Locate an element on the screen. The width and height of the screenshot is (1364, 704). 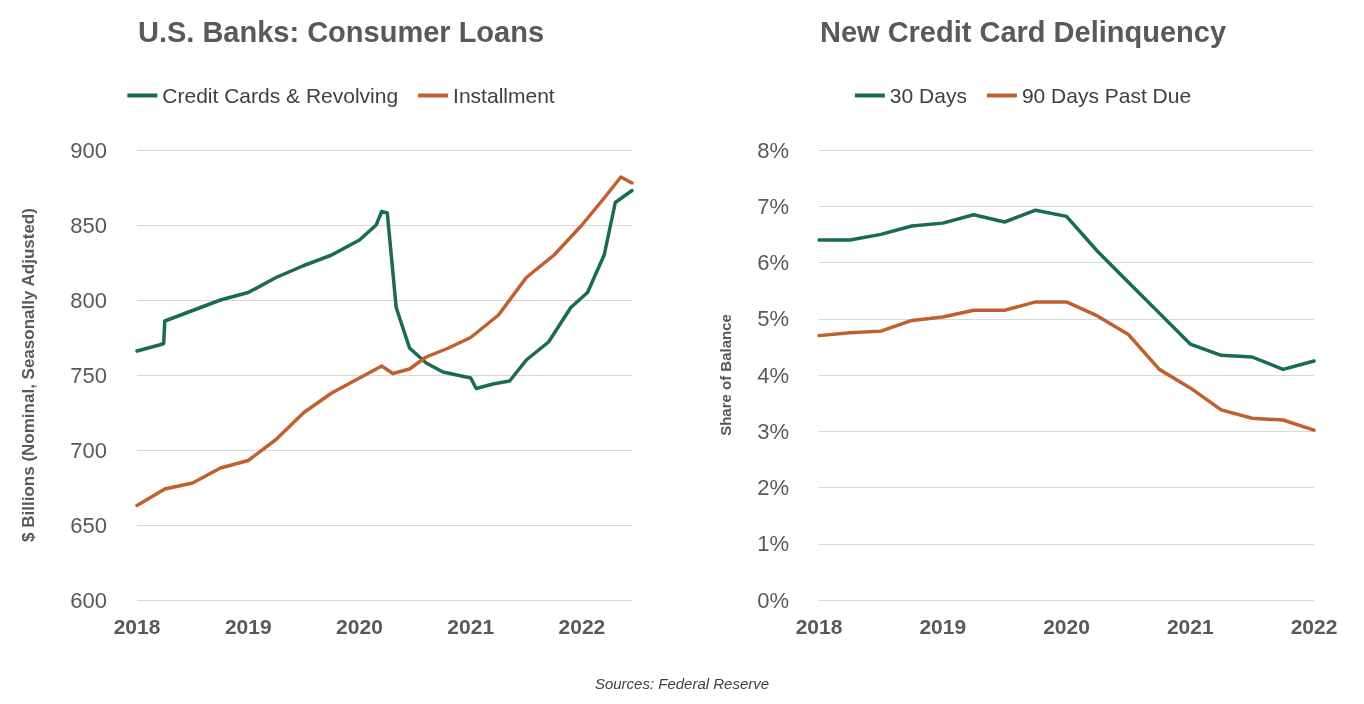
legend-label: 90 Days Past Due is located at coordinates (1106, 95).